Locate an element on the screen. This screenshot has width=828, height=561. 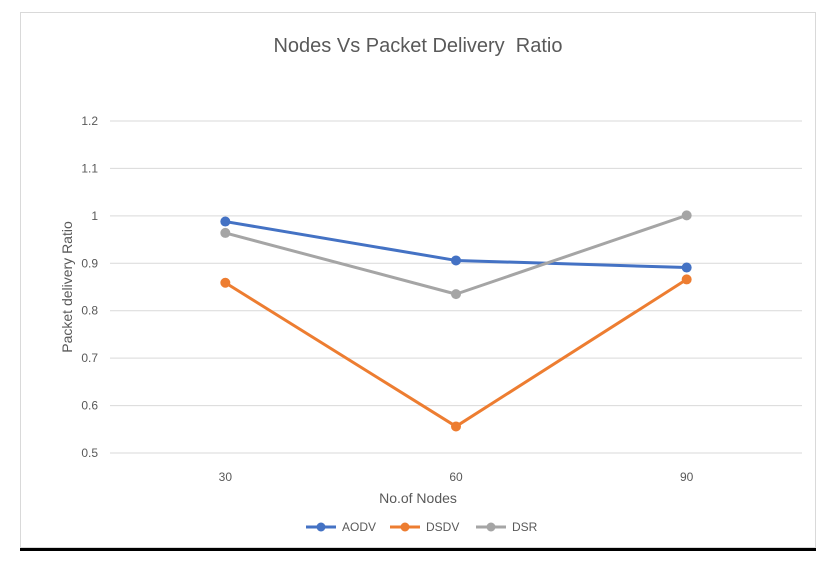
legend-marker-aodv is located at coordinates (321, 527).